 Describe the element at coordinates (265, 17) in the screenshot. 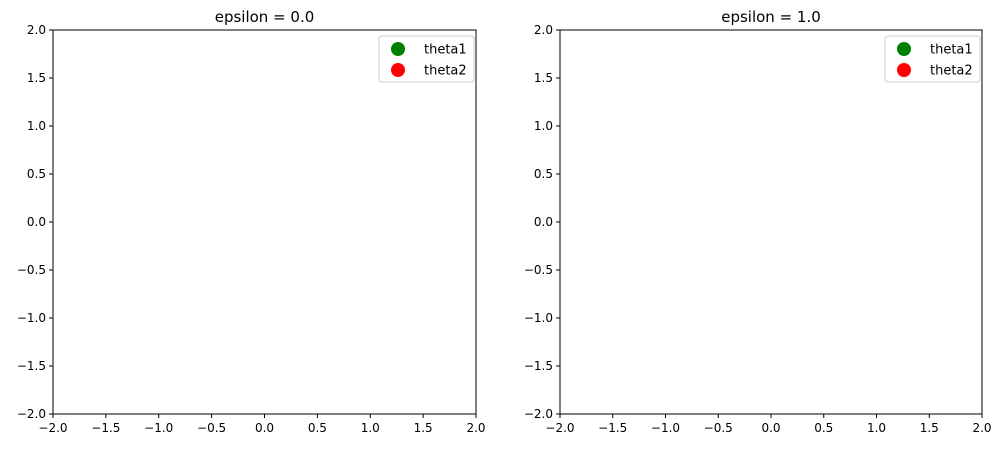

I see `chart-title: epsilon = 0.0` at that location.